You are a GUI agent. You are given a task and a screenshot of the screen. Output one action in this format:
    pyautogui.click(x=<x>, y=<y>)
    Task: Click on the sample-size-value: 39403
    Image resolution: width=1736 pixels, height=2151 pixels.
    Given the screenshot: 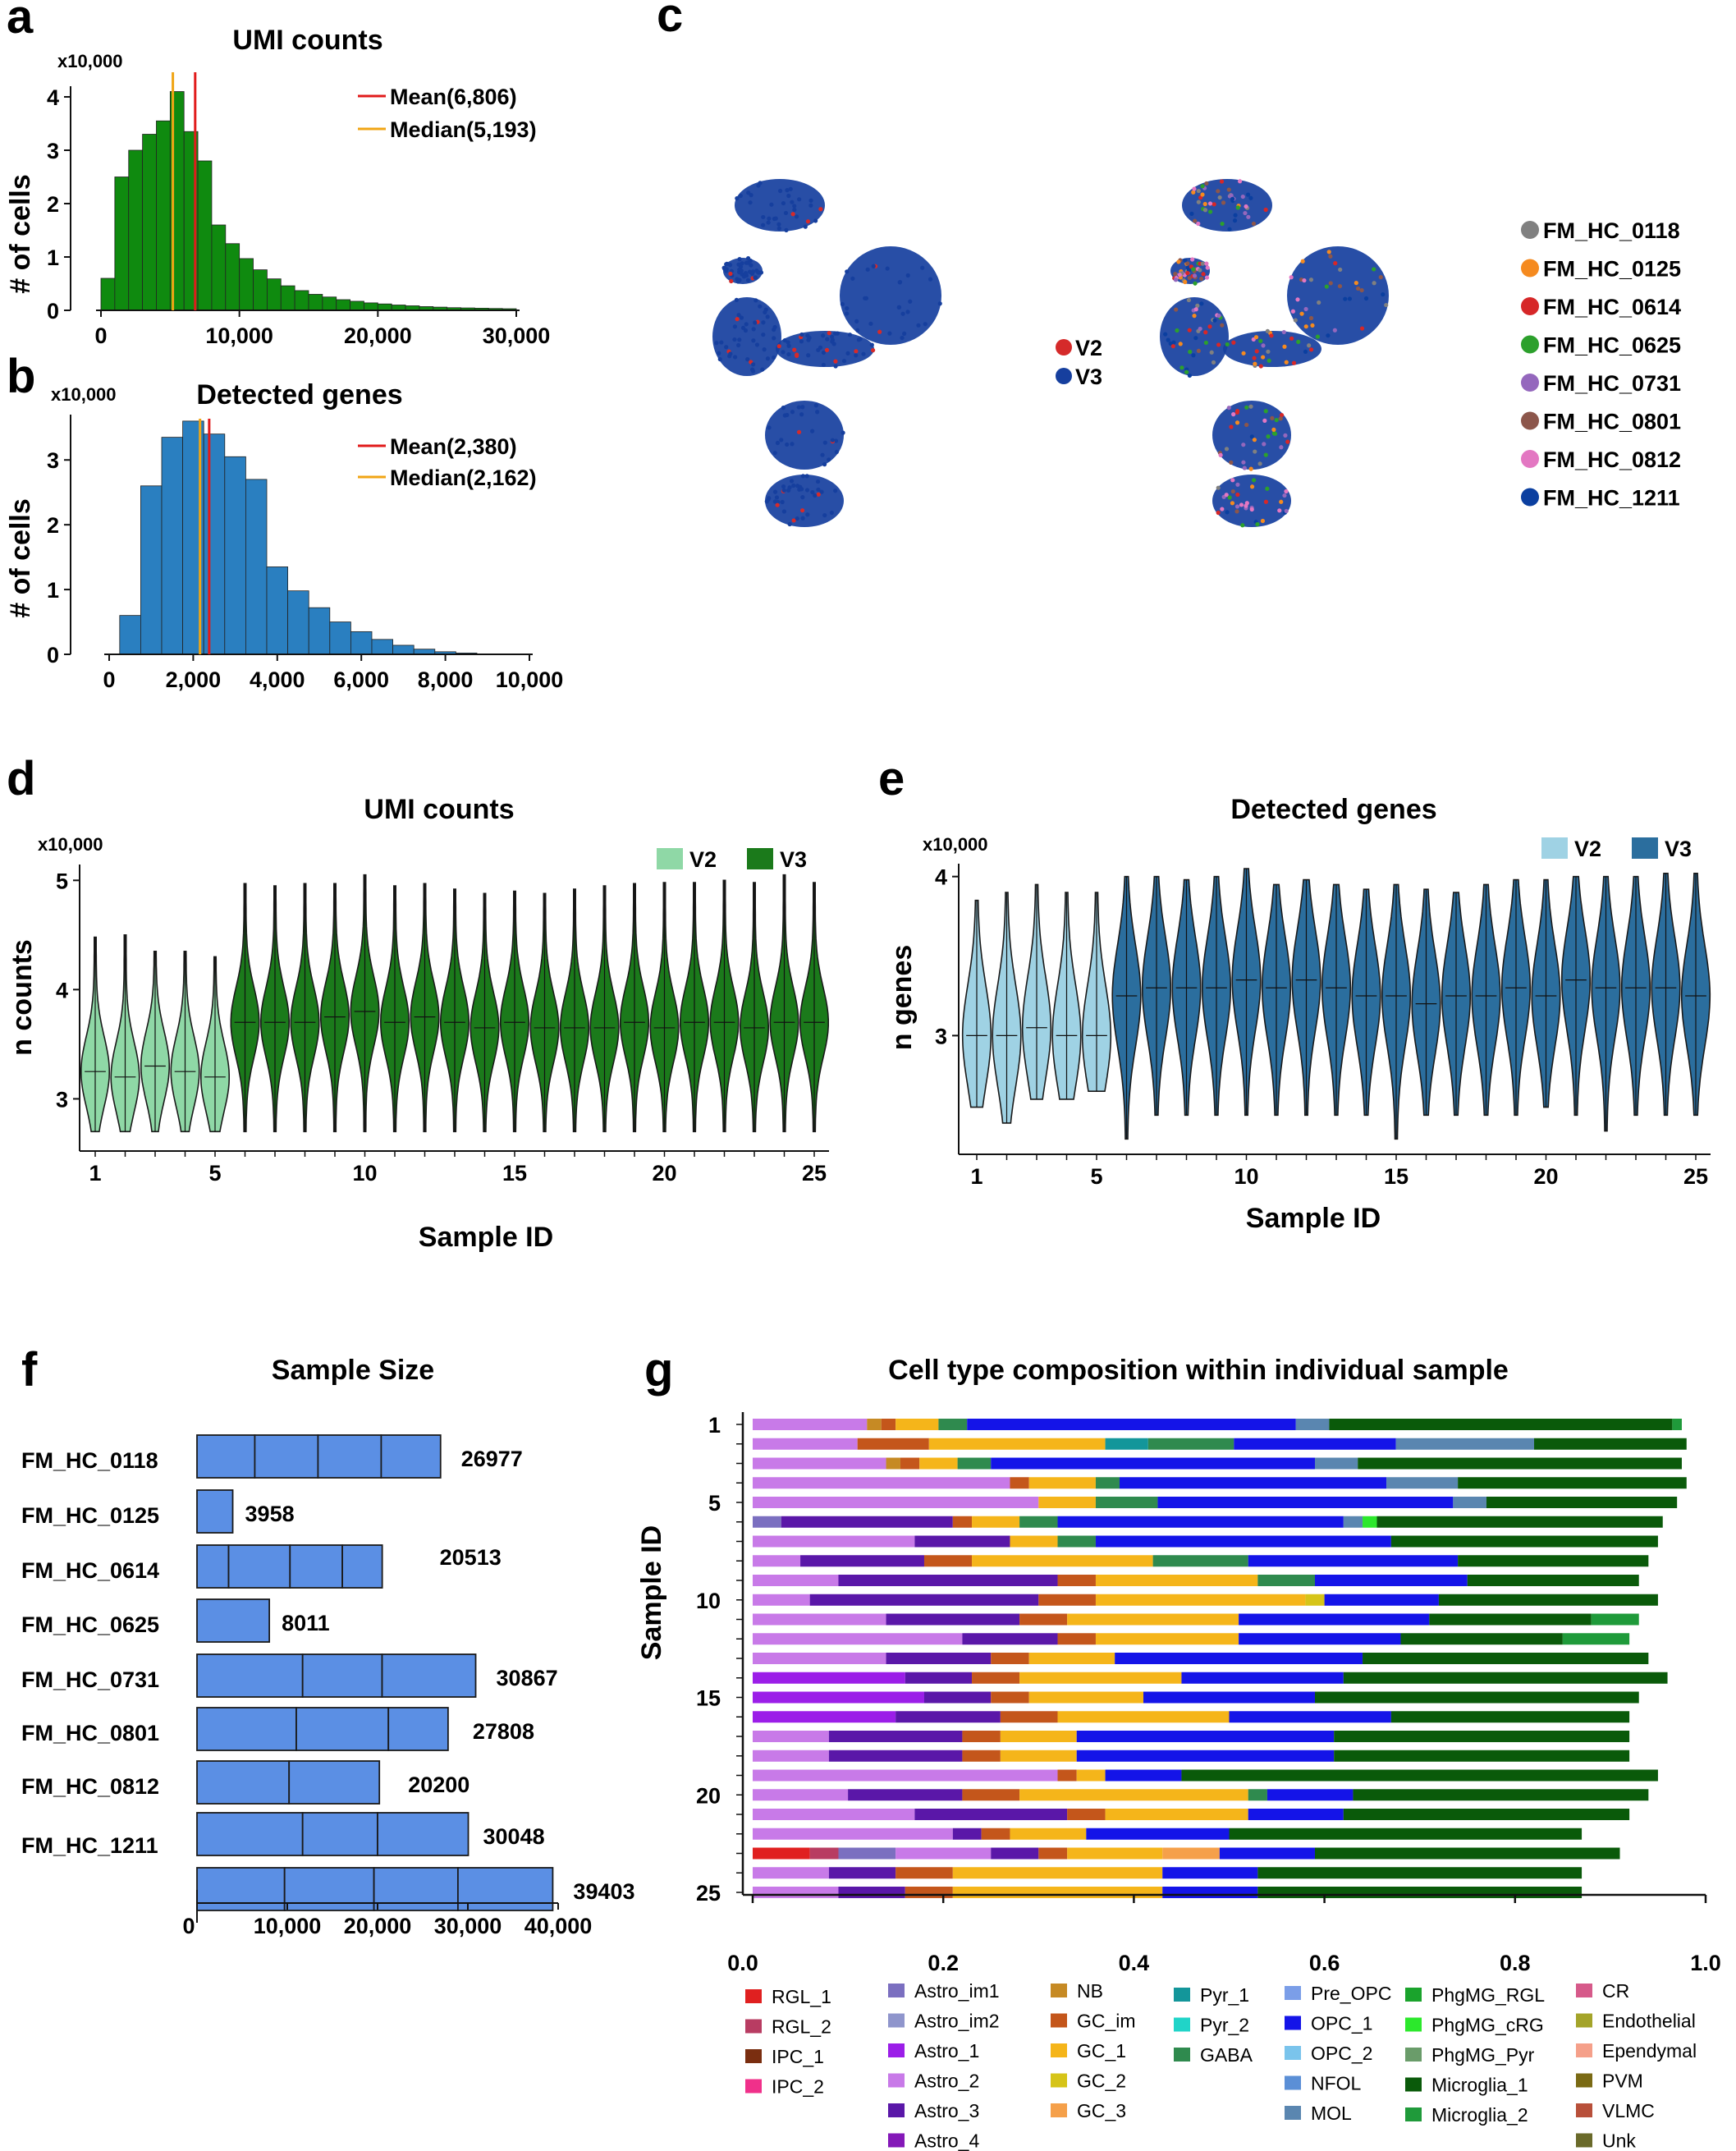 What is the action you would take?
    pyautogui.click(x=603, y=1891)
    